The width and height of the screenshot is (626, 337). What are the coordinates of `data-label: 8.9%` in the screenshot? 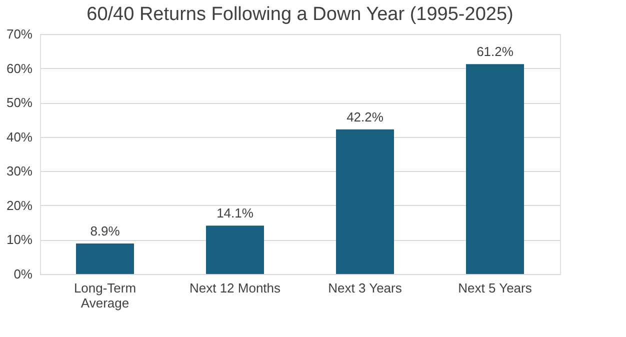 It's located at (105, 230).